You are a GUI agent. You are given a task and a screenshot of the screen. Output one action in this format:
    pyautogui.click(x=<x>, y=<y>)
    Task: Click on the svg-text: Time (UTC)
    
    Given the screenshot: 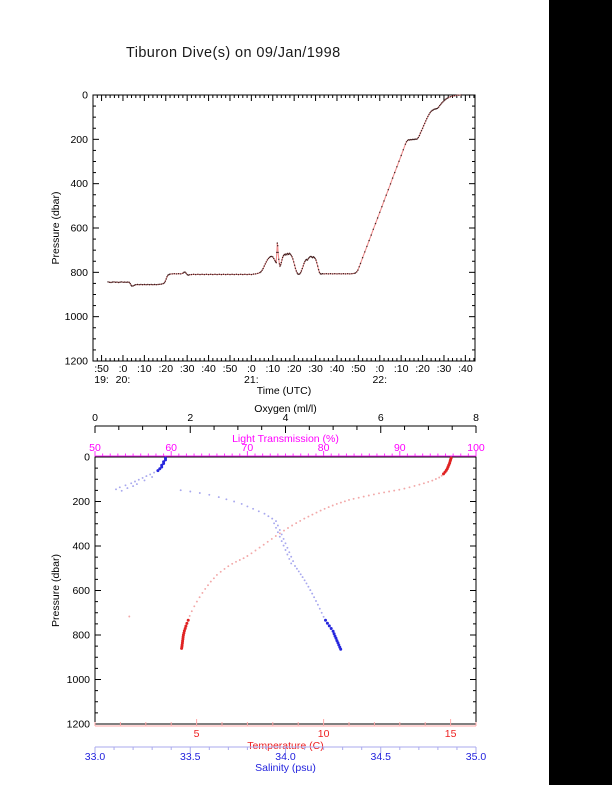 What is the action you would take?
    pyautogui.click(x=284, y=391)
    